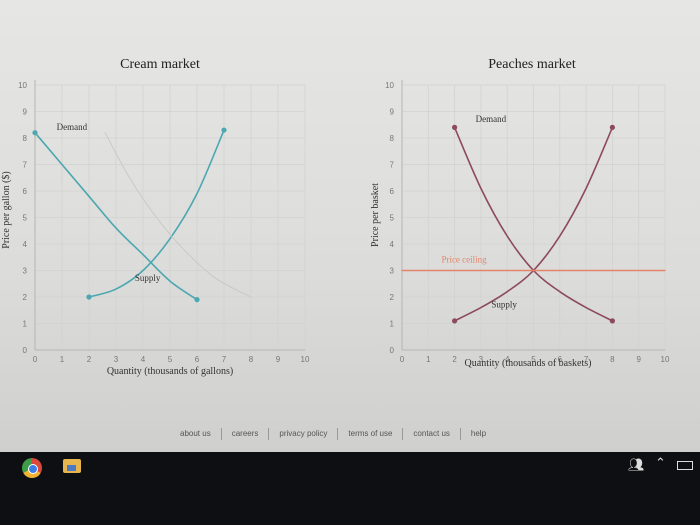  What do you see at coordinates (196, 434) in the screenshot?
I see `footer-link-about: about us` at bounding box center [196, 434].